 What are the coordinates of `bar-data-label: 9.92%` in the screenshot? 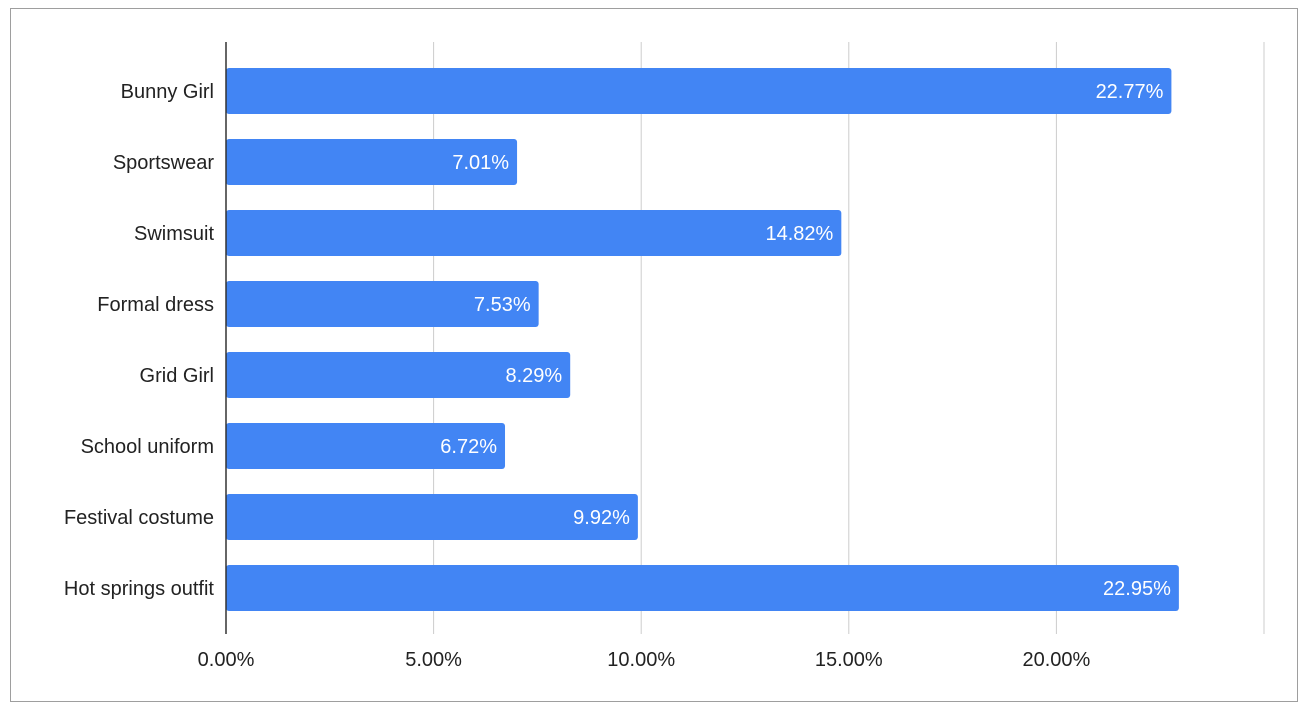 It's located at (601, 518).